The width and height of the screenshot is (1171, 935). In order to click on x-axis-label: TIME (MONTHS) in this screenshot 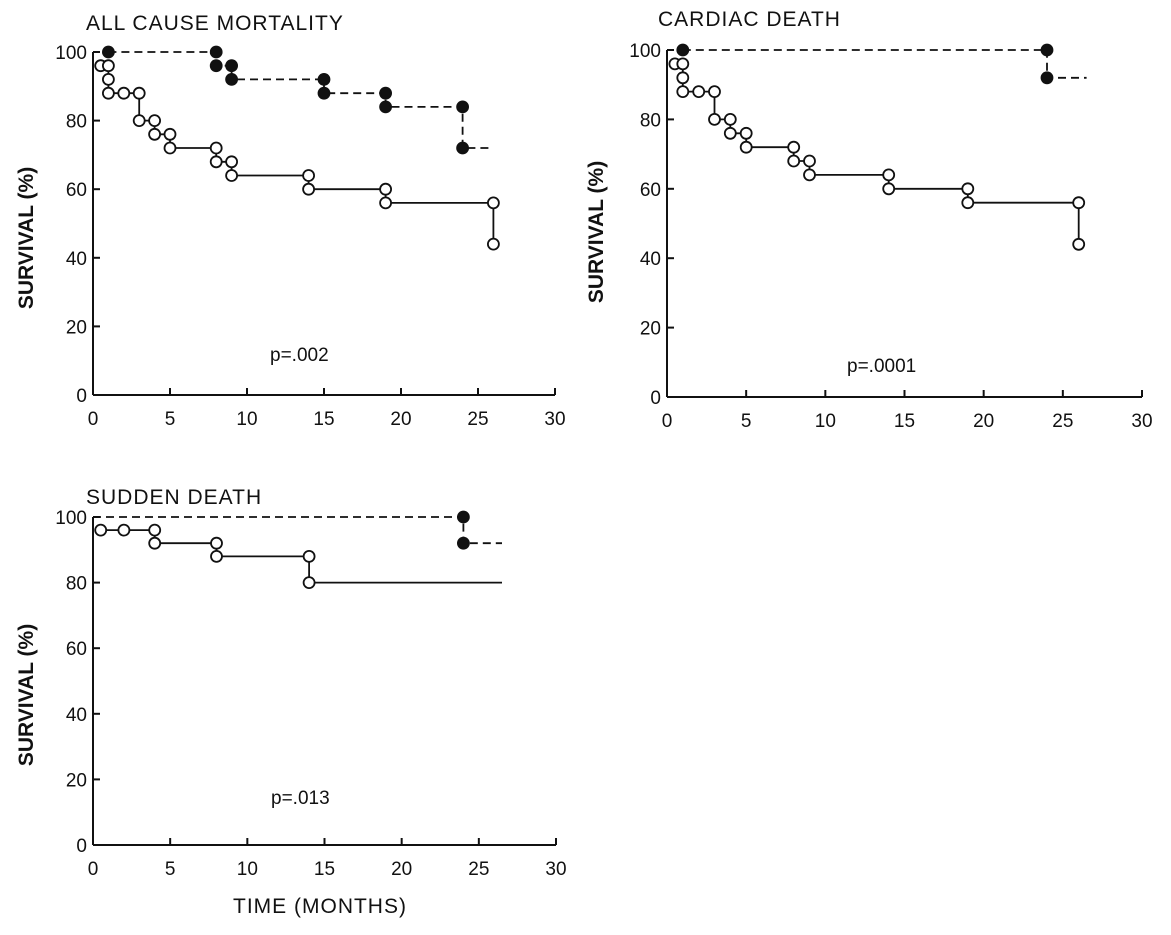, I will do `click(320, 906)`.